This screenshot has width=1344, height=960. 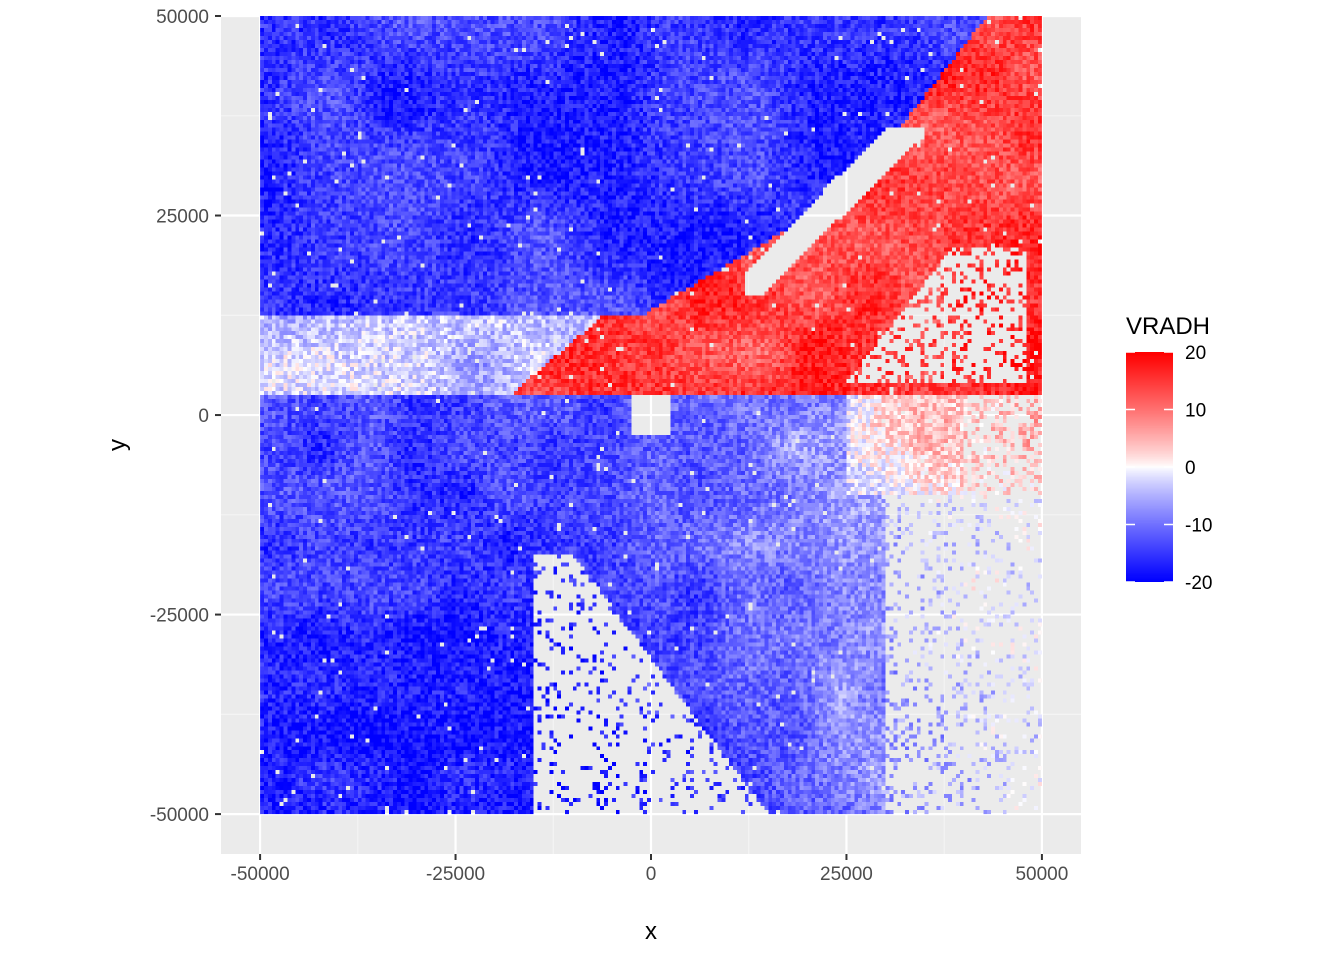 What do you see at coordinates (179, 815) in the screenshot?
I see `y-tick-label: -50000` at bounding box center [179, 815].